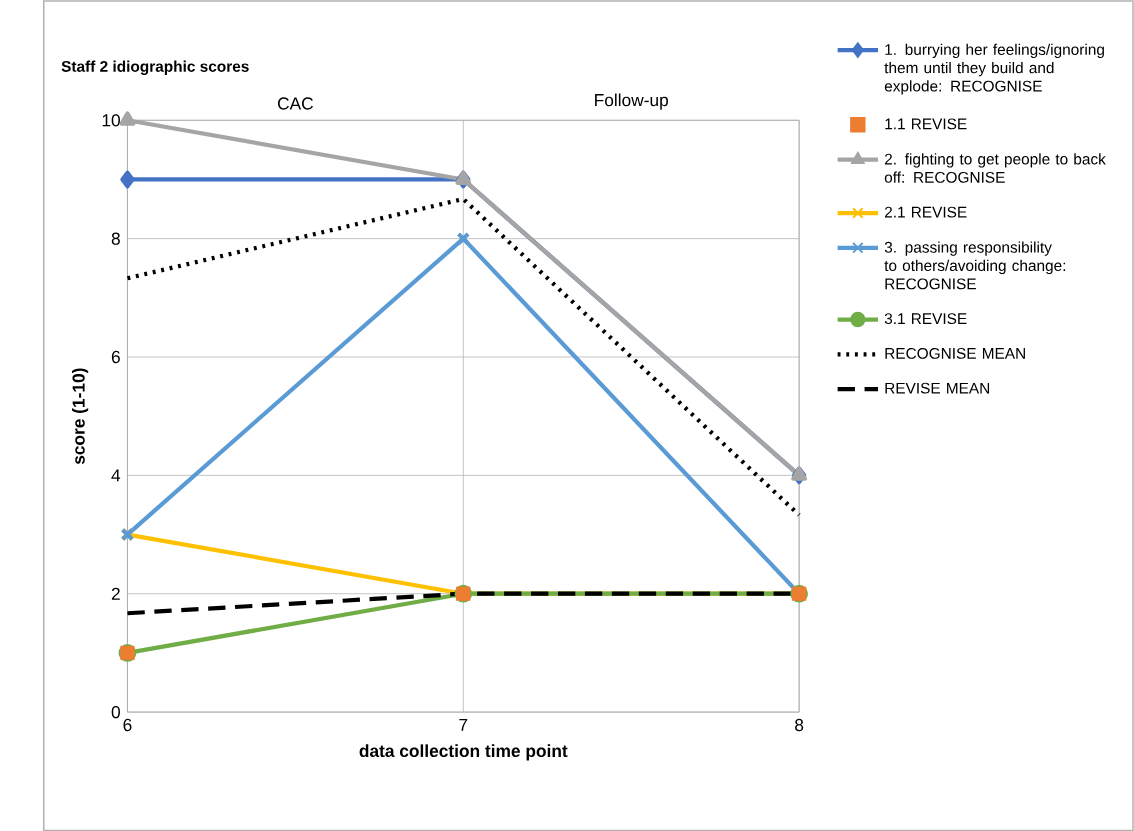  What do you see at coordinates (925, 212) in the screenshot?
I see `legend-label: 2.1 REVISE` at bounding box center [925, 212].